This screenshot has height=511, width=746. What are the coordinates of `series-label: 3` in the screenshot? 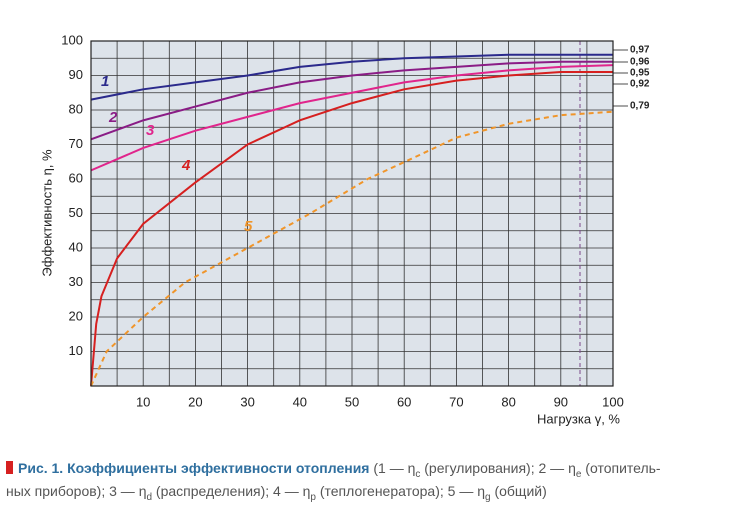 It's located at (150, 130).